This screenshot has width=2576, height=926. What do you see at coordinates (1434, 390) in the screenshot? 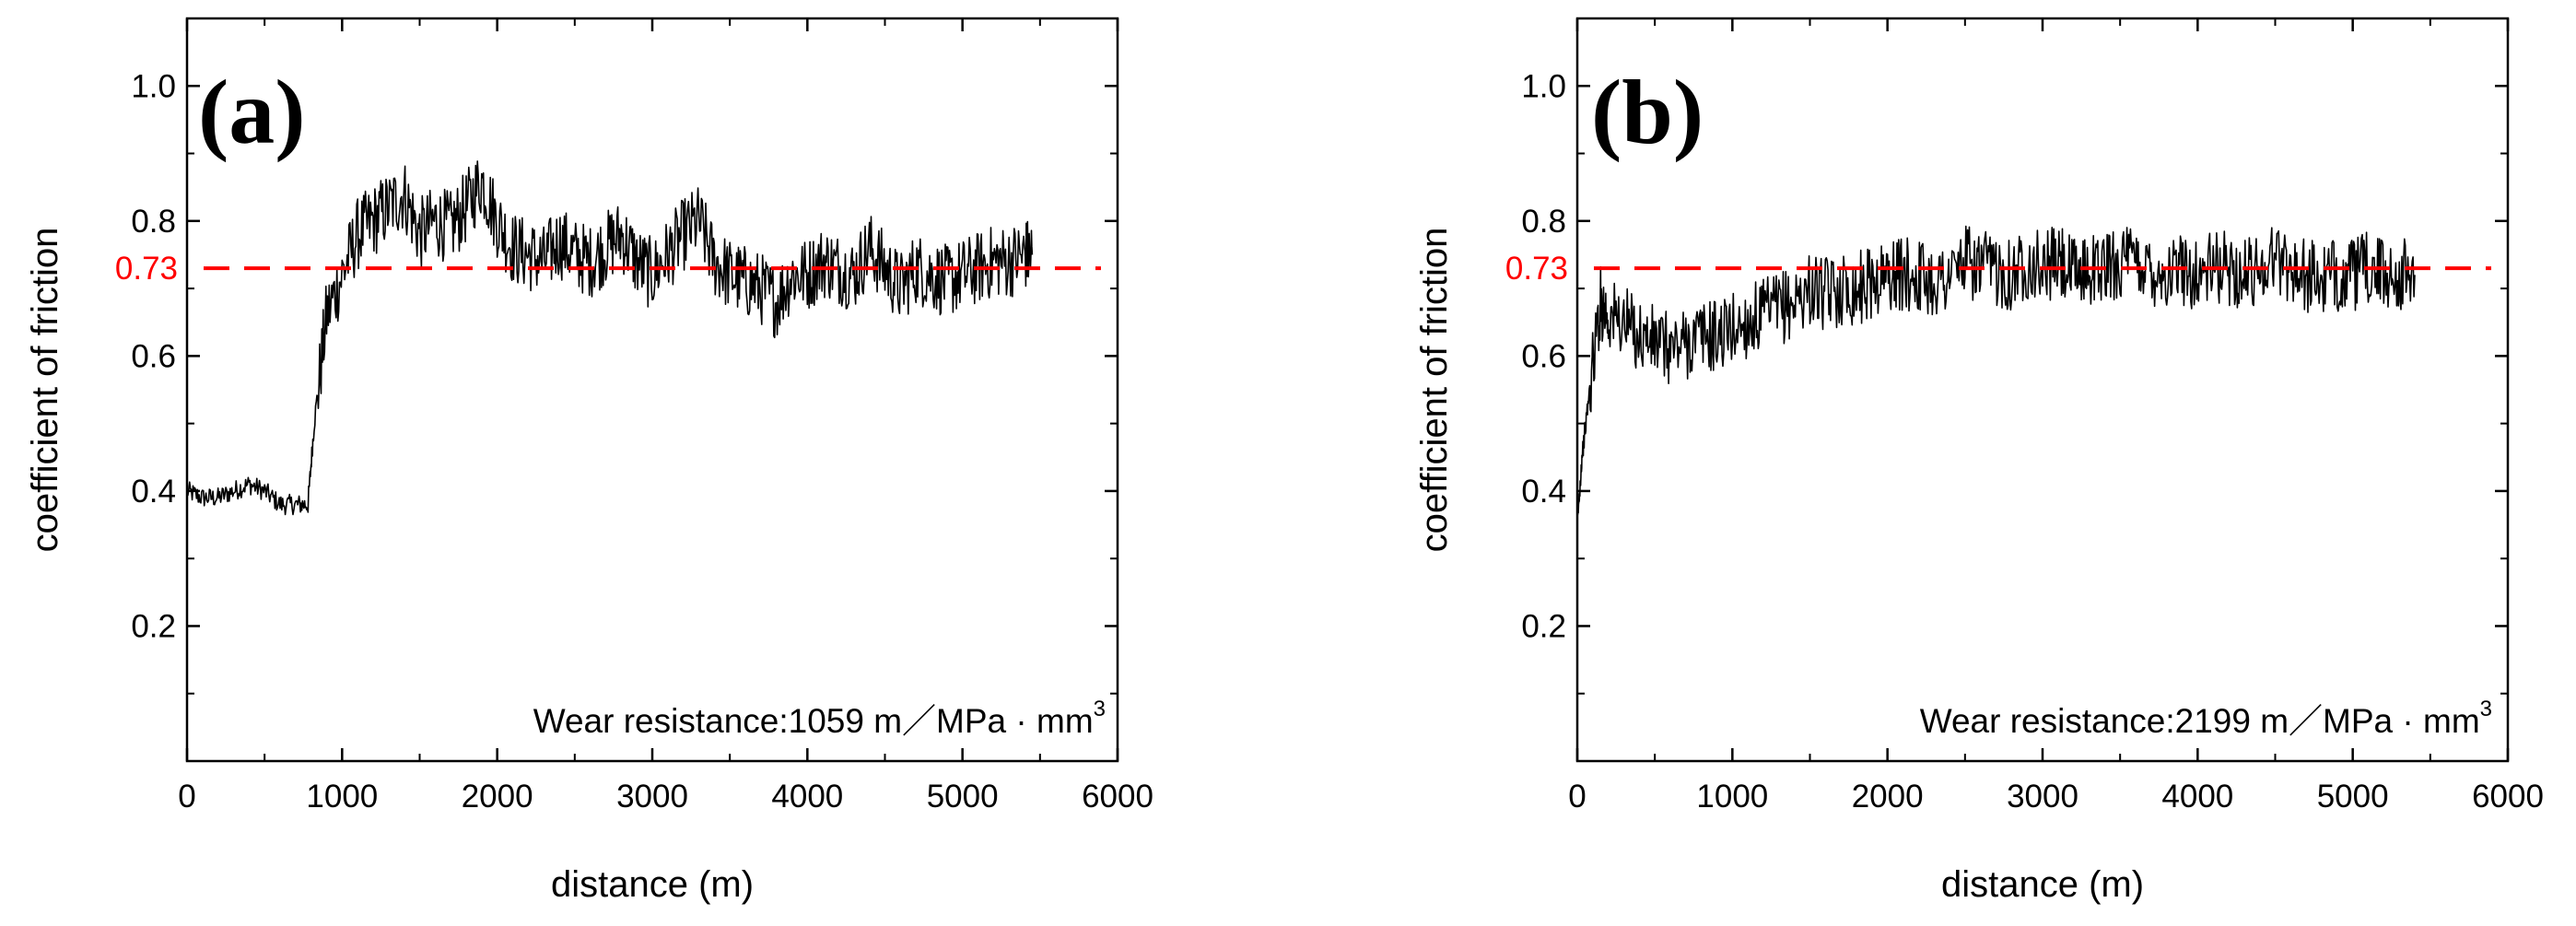
I see `y-axis-title-b: coefficient of friction` at bounding box center [1434, 390].